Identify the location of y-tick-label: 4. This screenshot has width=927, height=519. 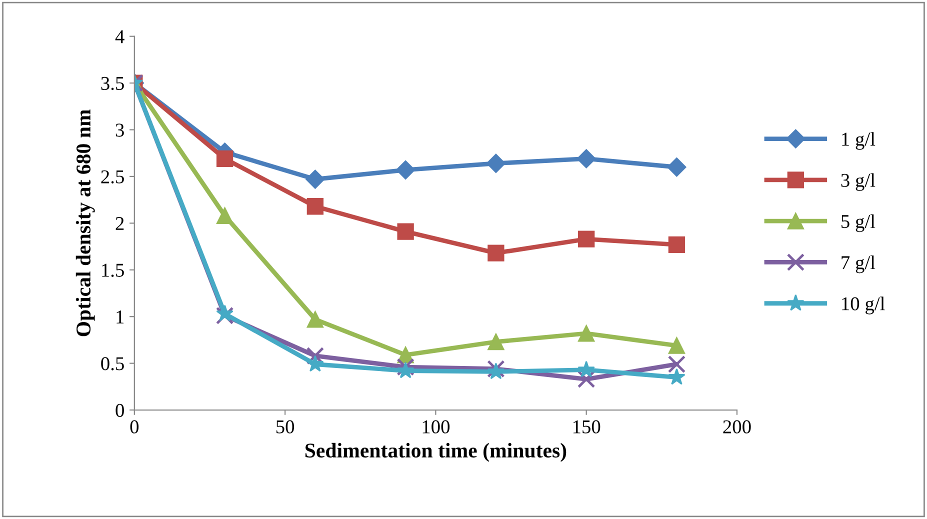
(119, 37).